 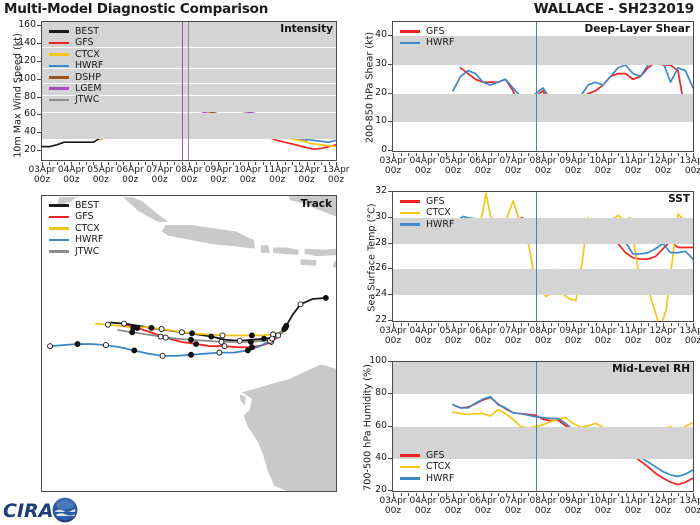 I want to click on y-tick-label: 80, so click(x=30, y=96).